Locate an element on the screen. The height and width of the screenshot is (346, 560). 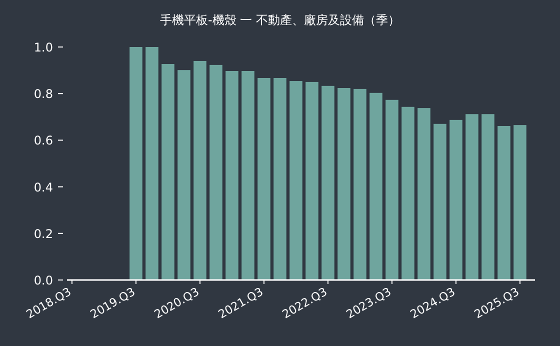
y-tick-label: 0.2 is located at coordinates (43, 233).